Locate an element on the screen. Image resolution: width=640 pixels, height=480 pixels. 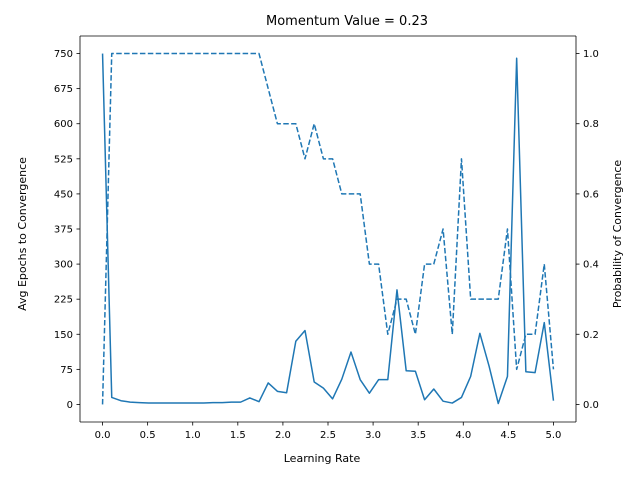
chart-title: Momentum Value = 0.23 is located at coordinates (347, 21).